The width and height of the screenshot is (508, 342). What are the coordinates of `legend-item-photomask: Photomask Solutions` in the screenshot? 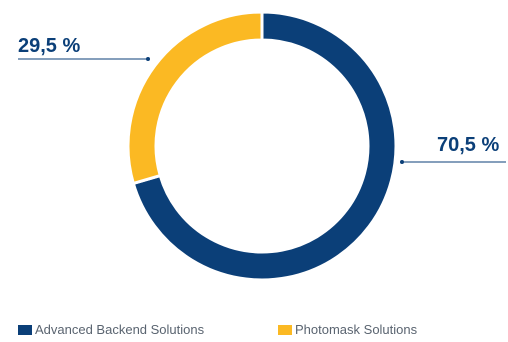 It's located at (347, 329).